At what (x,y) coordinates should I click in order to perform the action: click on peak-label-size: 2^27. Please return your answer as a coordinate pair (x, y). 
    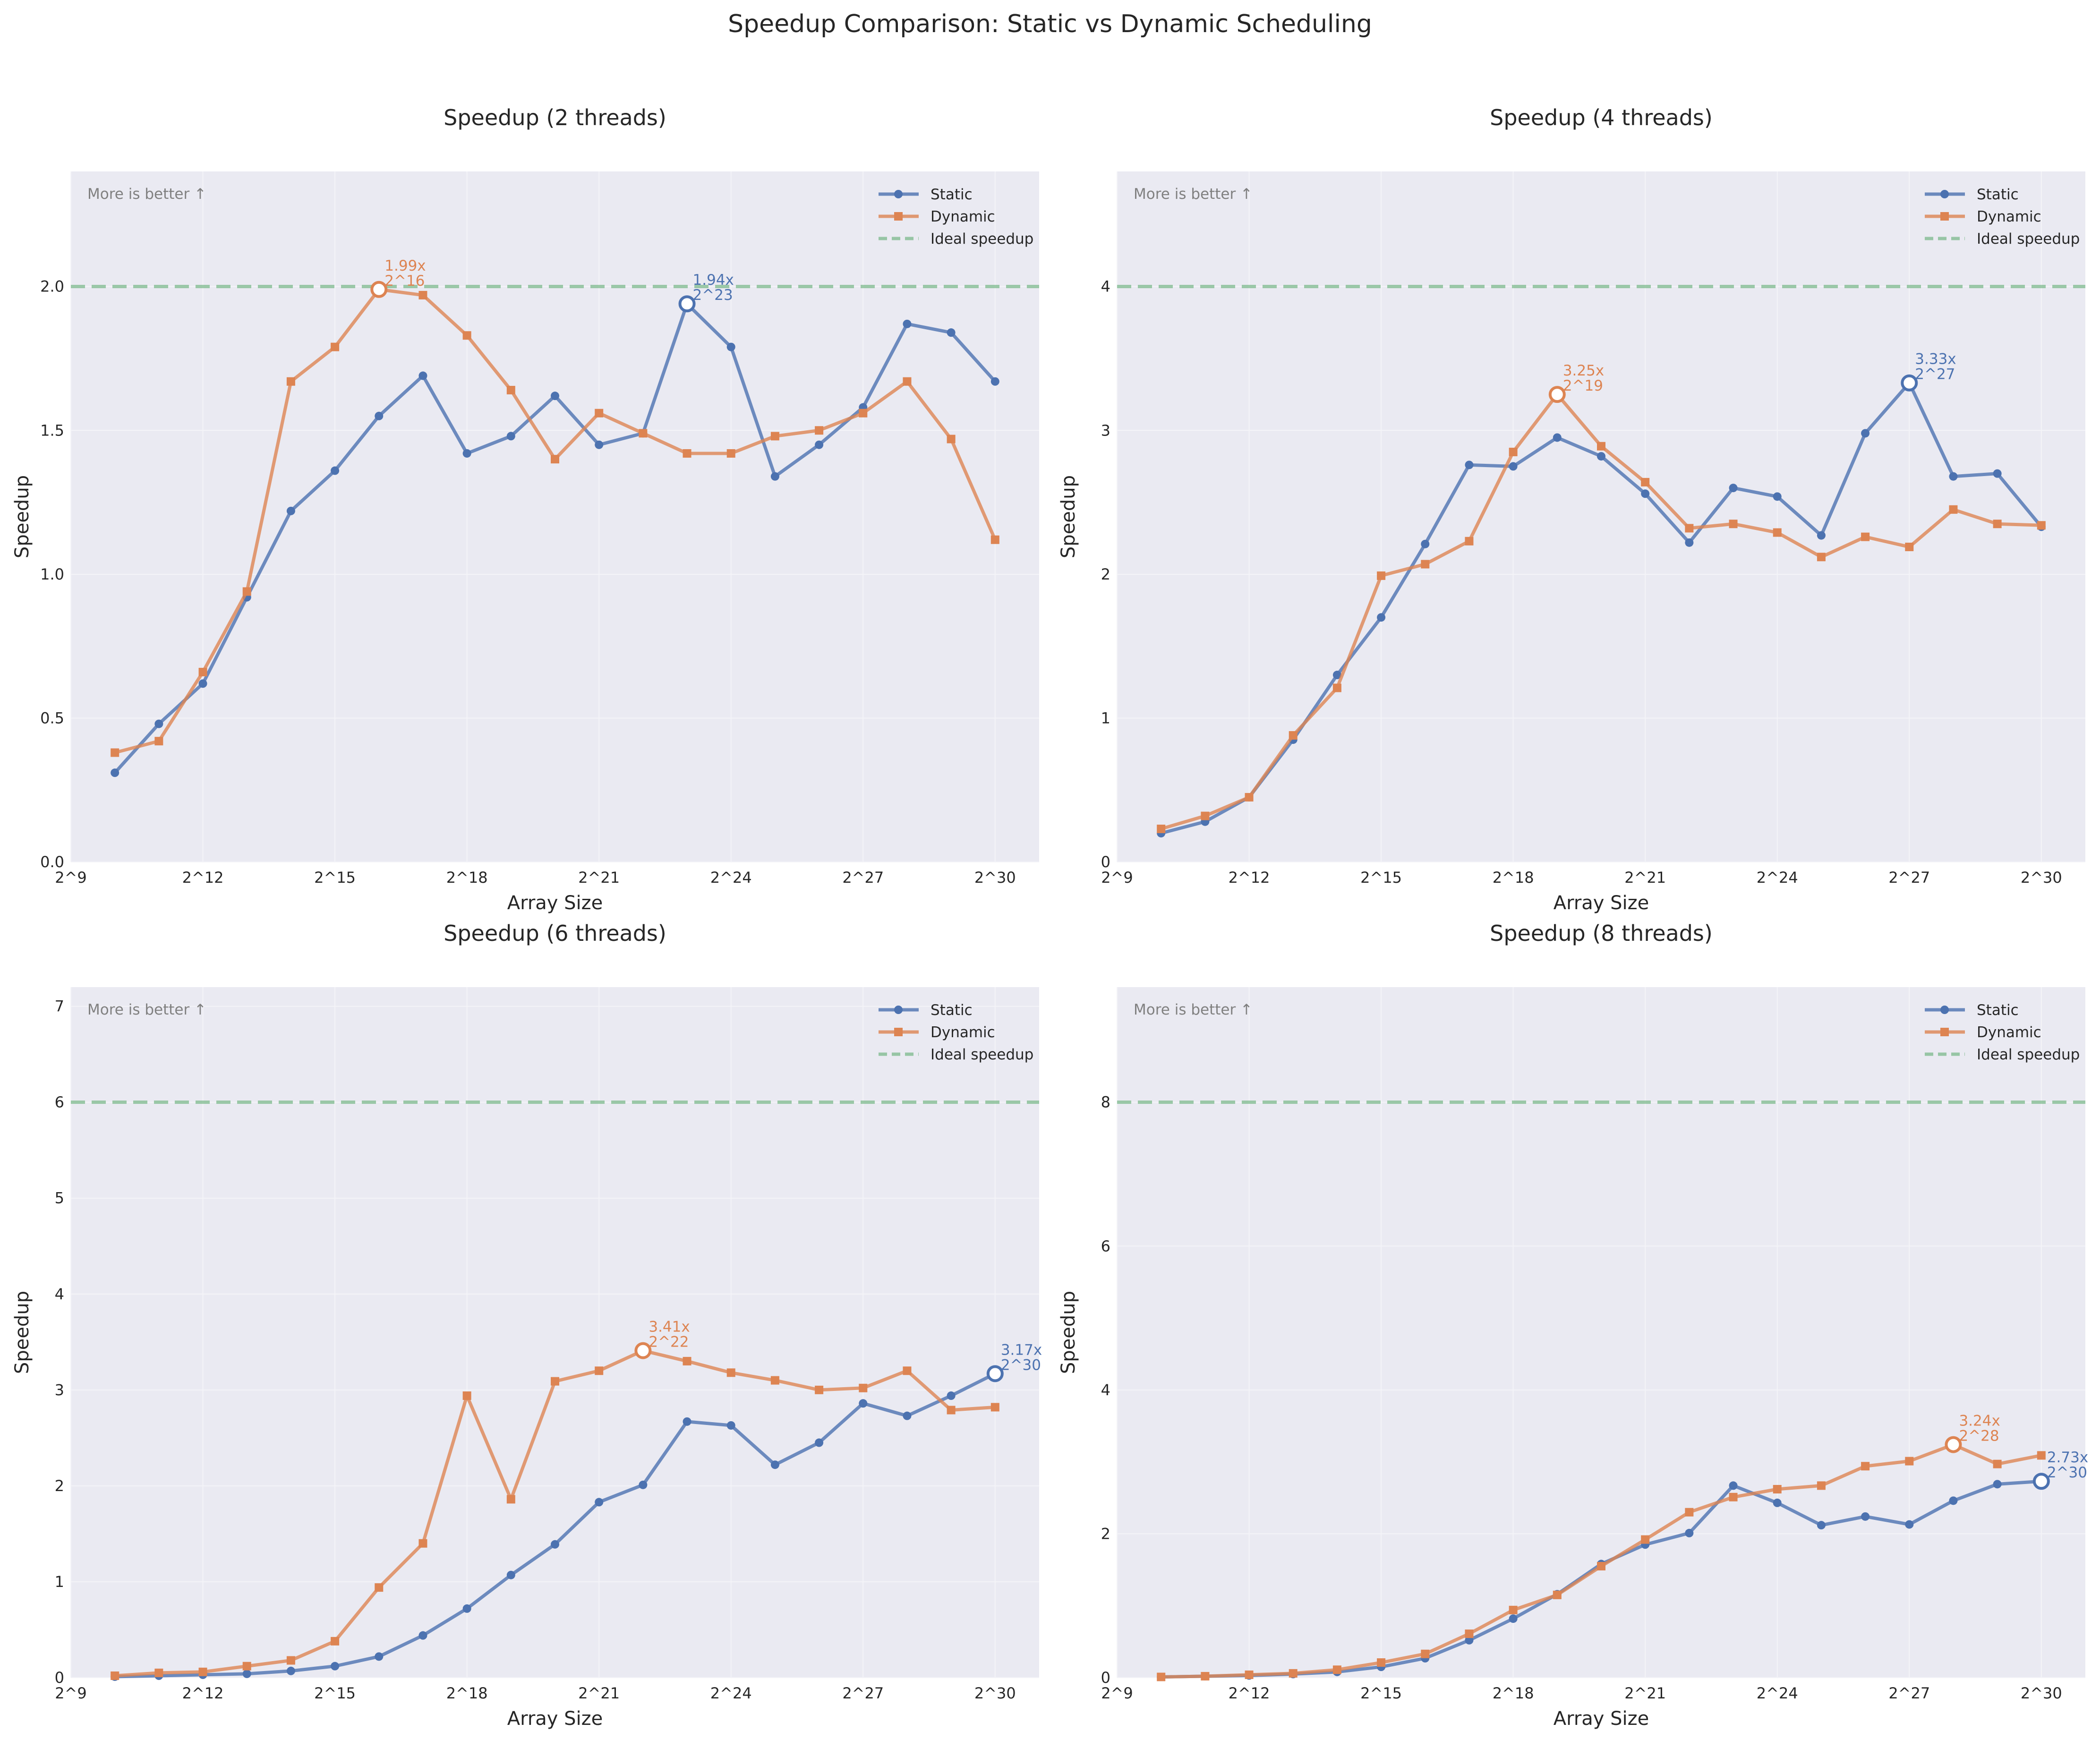
    Looking at the image, I should click on (1935, 374).